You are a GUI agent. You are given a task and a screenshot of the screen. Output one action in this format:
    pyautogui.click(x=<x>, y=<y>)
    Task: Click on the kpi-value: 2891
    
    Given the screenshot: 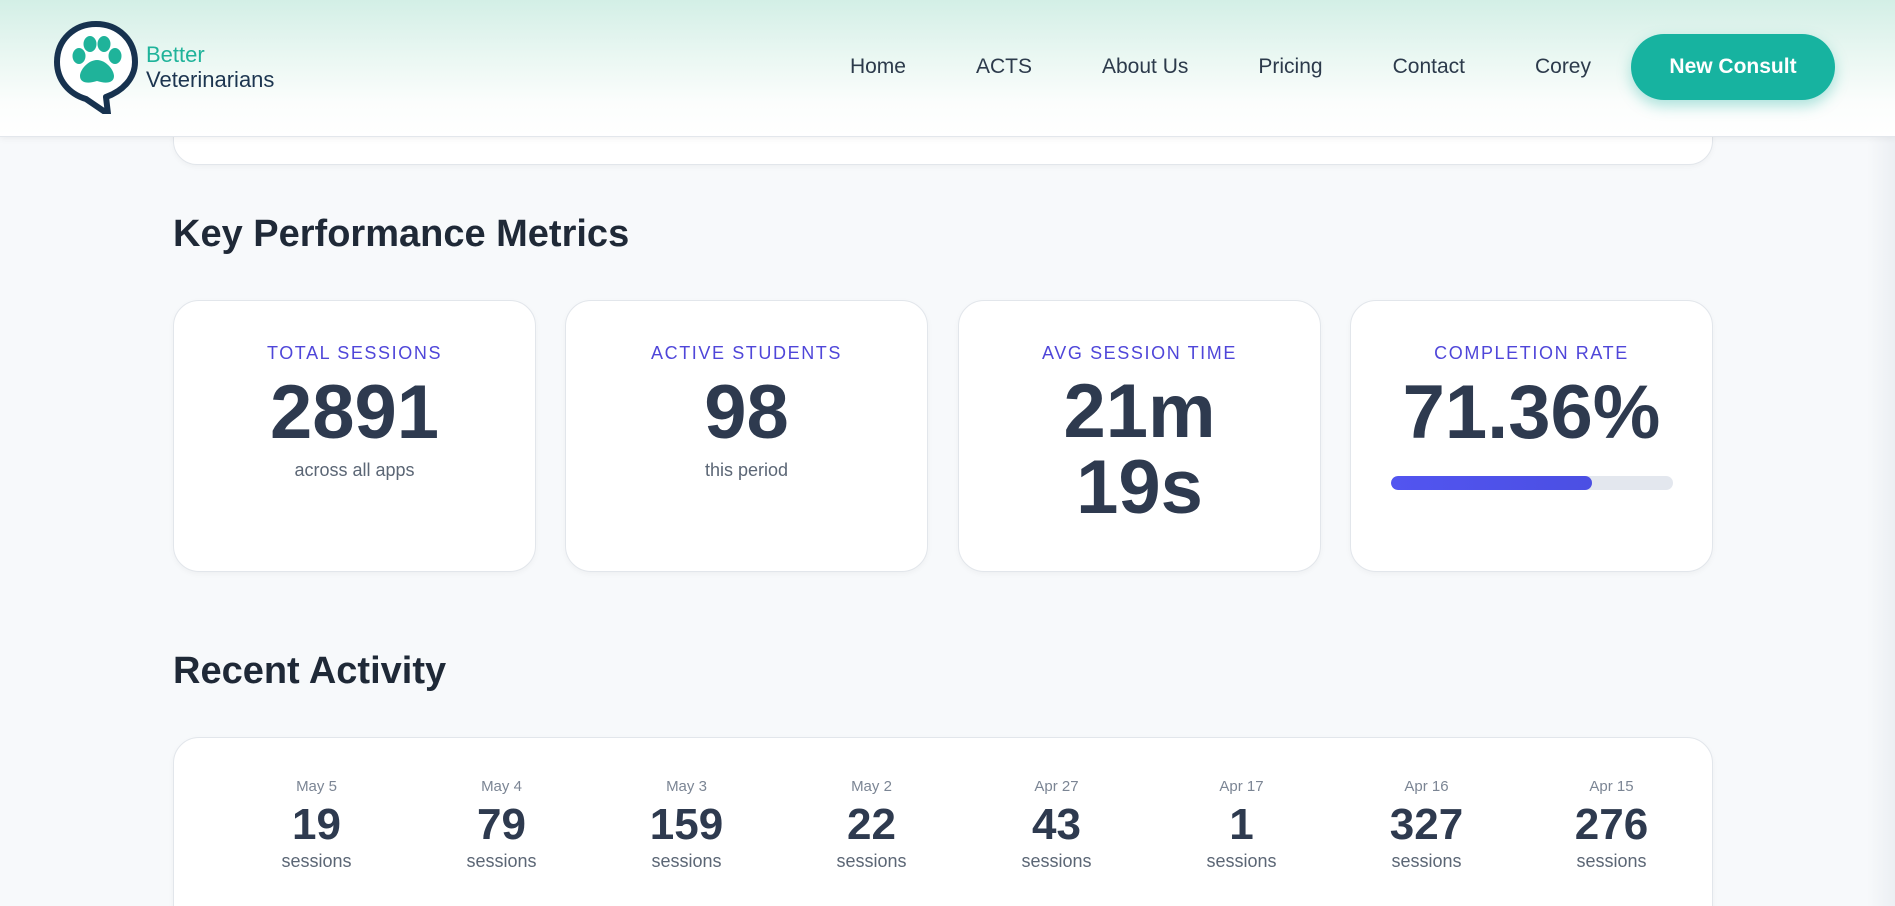 What is the action you would take?
    pyautogui.click(x=354, y=412)
    